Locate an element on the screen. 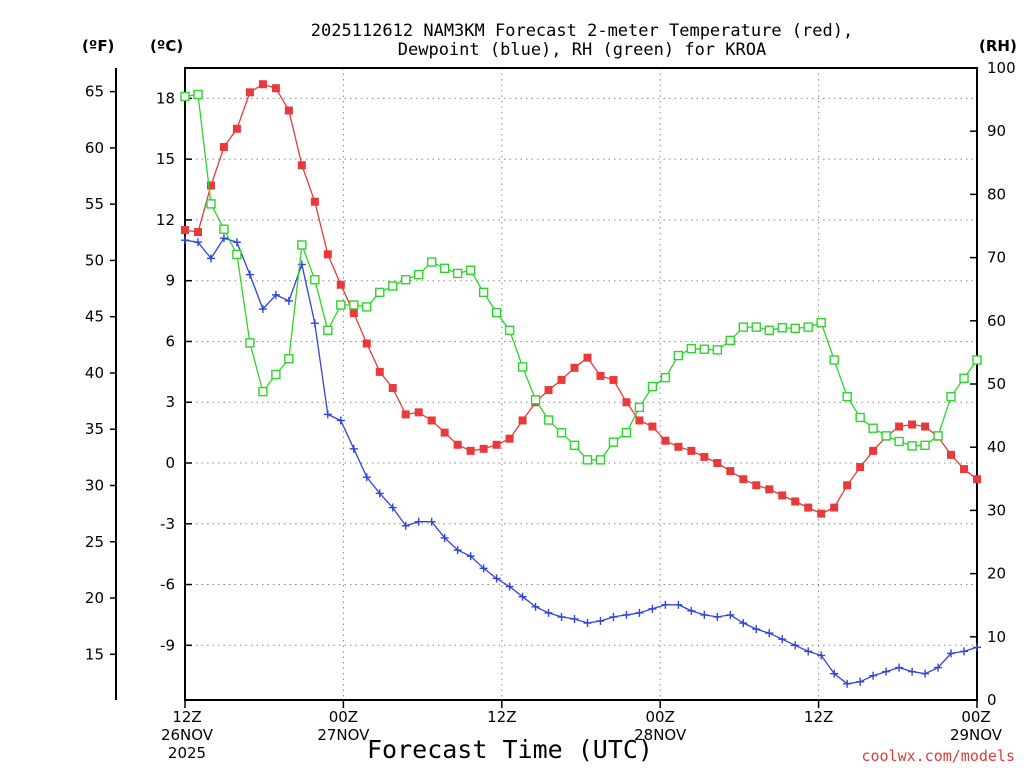  fahrenheit-unit-label: (ºF) is located at coordinates (98, 46).